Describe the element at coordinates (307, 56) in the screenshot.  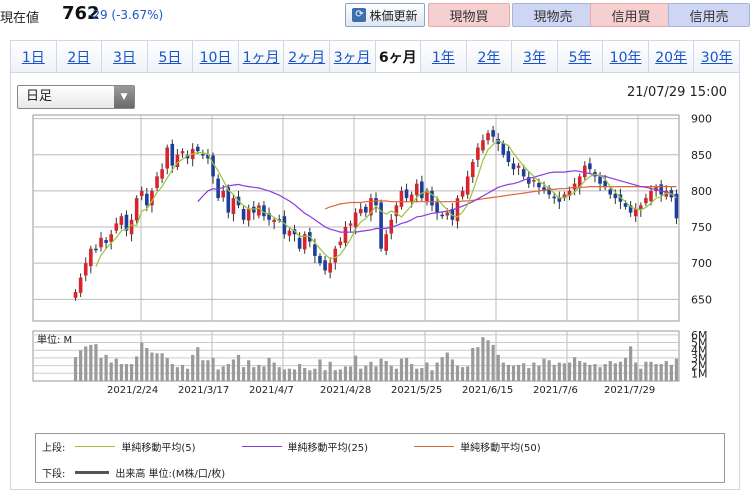
I see `period-tab: 2ヶ月` at that location.